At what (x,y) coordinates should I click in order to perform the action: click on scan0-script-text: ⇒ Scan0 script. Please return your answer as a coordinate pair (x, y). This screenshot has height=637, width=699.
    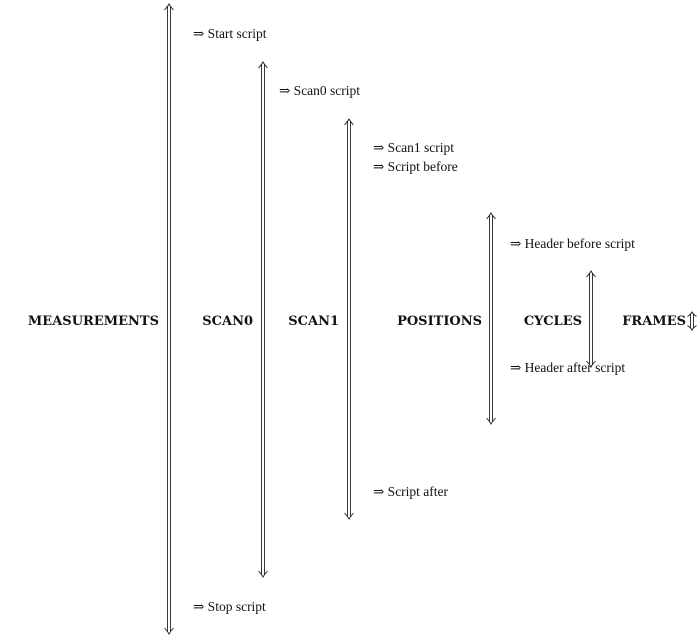
    Looking at the image, I should click on (319, 90).